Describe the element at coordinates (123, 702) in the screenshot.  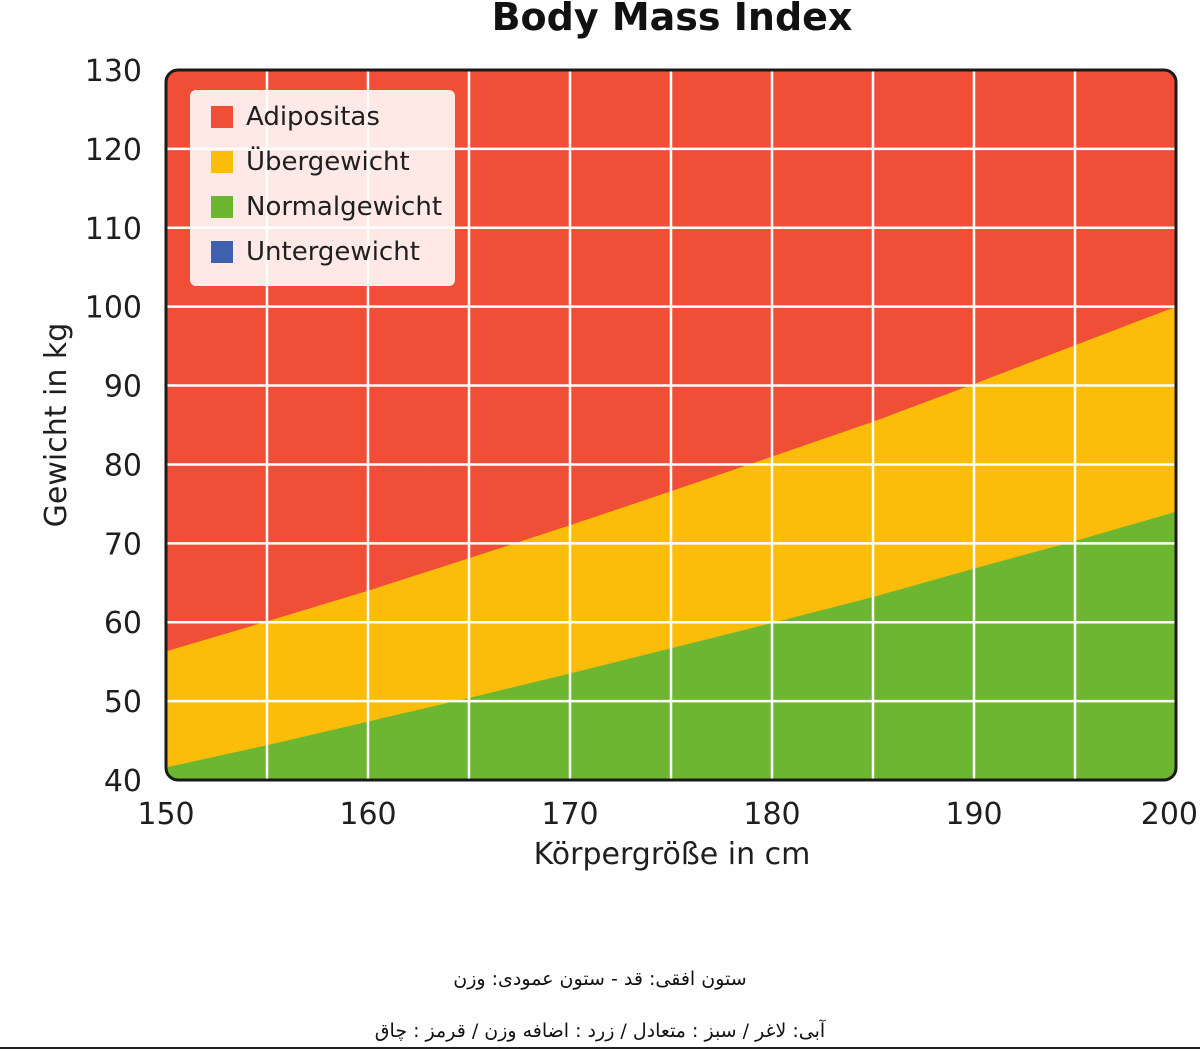
I see `y-tick-label: 50` at that location.